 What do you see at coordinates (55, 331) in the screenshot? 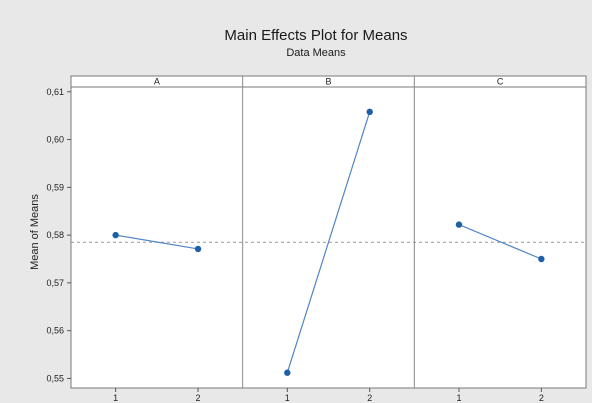
I see `y-tick-label: 0,56` at bounding box center [55, 331].